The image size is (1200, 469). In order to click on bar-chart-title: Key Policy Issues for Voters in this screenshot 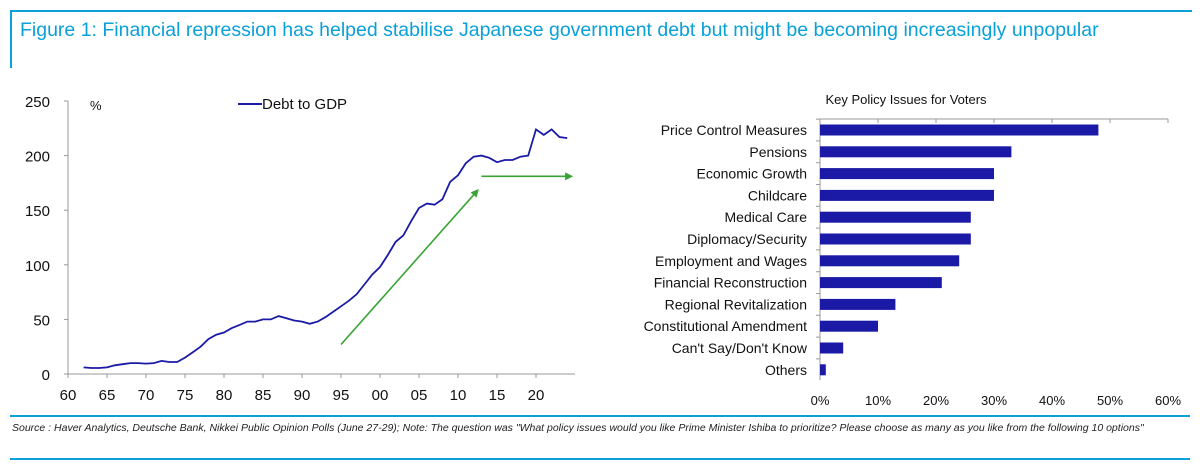, I will do `click(906, 99)`.